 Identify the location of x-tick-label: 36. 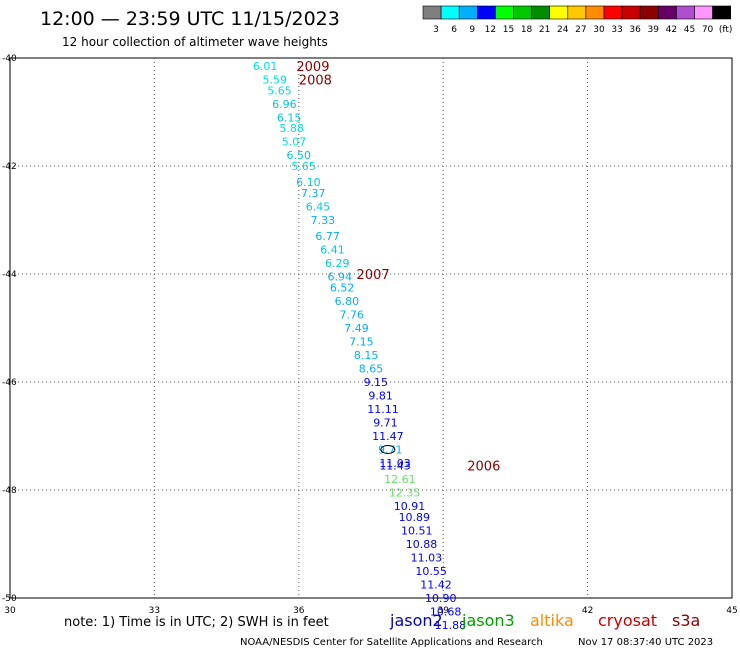
(299, 611).